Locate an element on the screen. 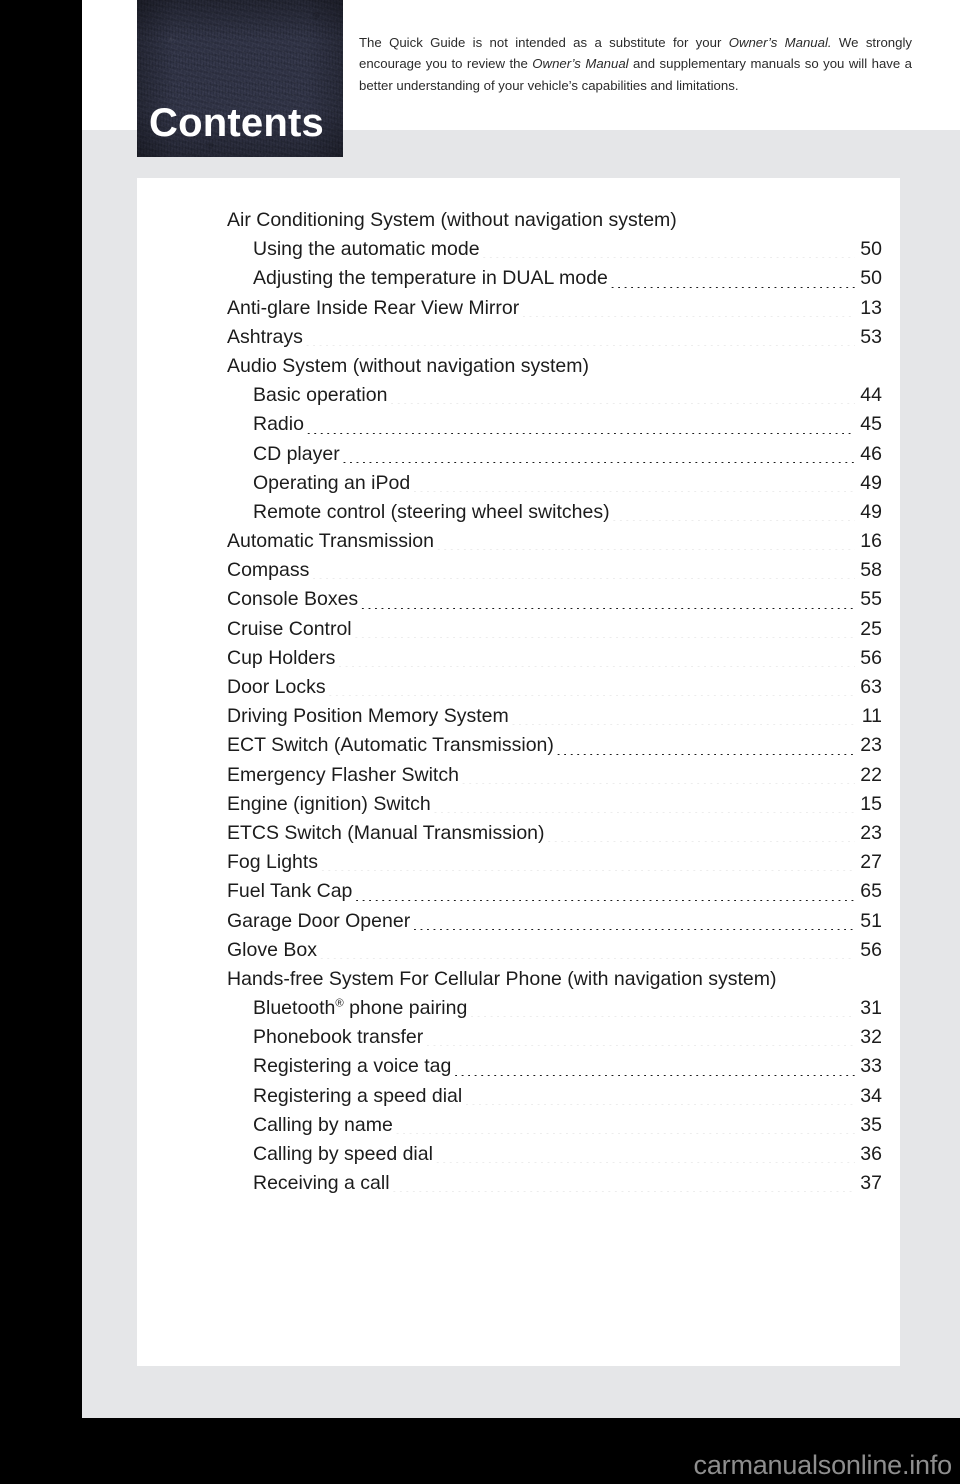 The width and height of the screenshot is (960, 1484). toc-subentry: Receiving a call 37 is located at coordinates (554, 1183).